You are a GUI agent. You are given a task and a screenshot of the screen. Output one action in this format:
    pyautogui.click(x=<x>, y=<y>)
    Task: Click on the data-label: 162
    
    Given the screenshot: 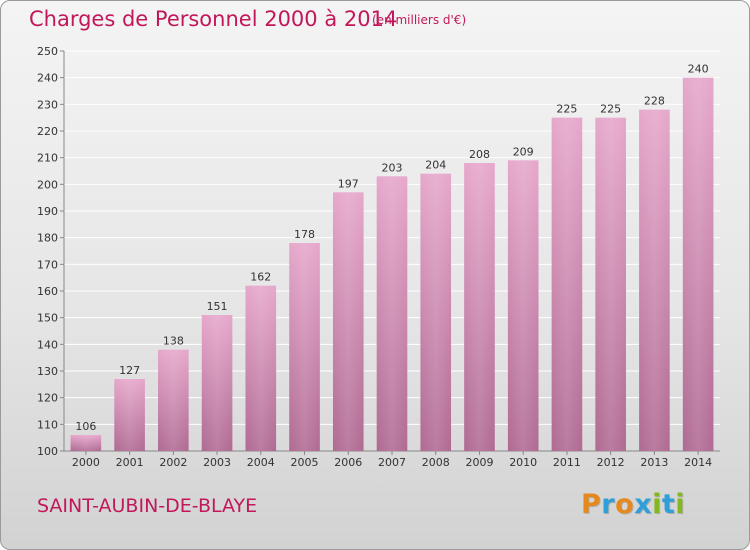 What is the action you would take?
    pyautogui.click(x=260, y=277)
    